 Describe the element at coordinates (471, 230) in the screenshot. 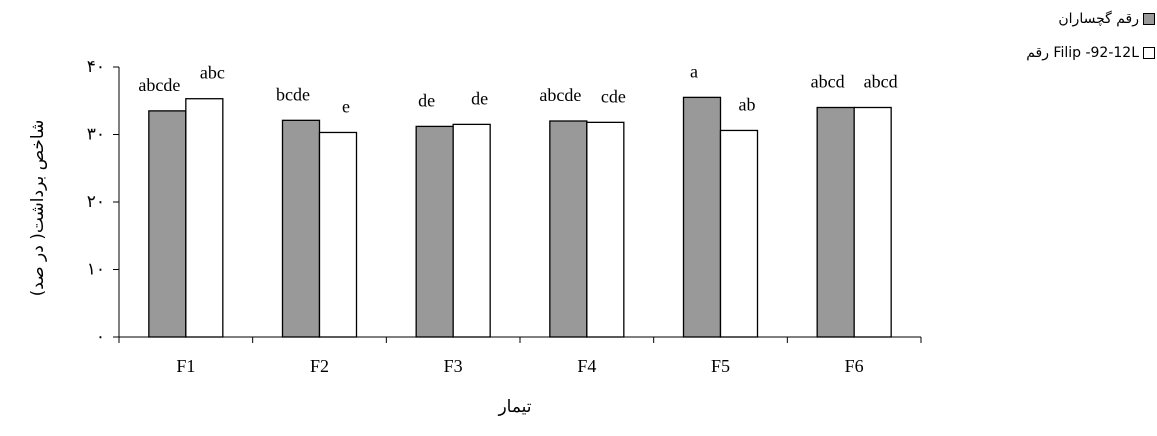

I see `bar-series-2-F3` at that location.